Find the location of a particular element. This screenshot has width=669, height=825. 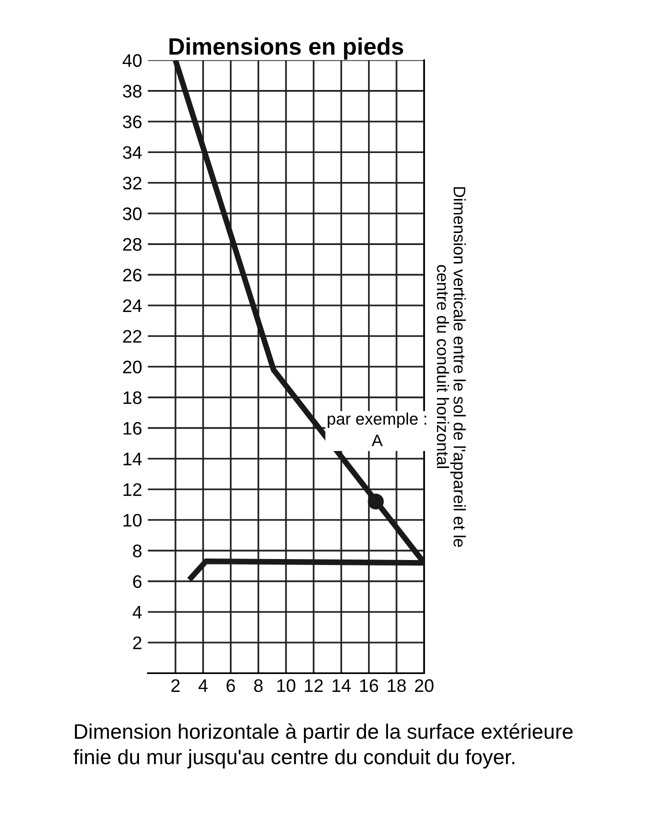

x-tick-label: 18 is located at coordinates (397, 685).